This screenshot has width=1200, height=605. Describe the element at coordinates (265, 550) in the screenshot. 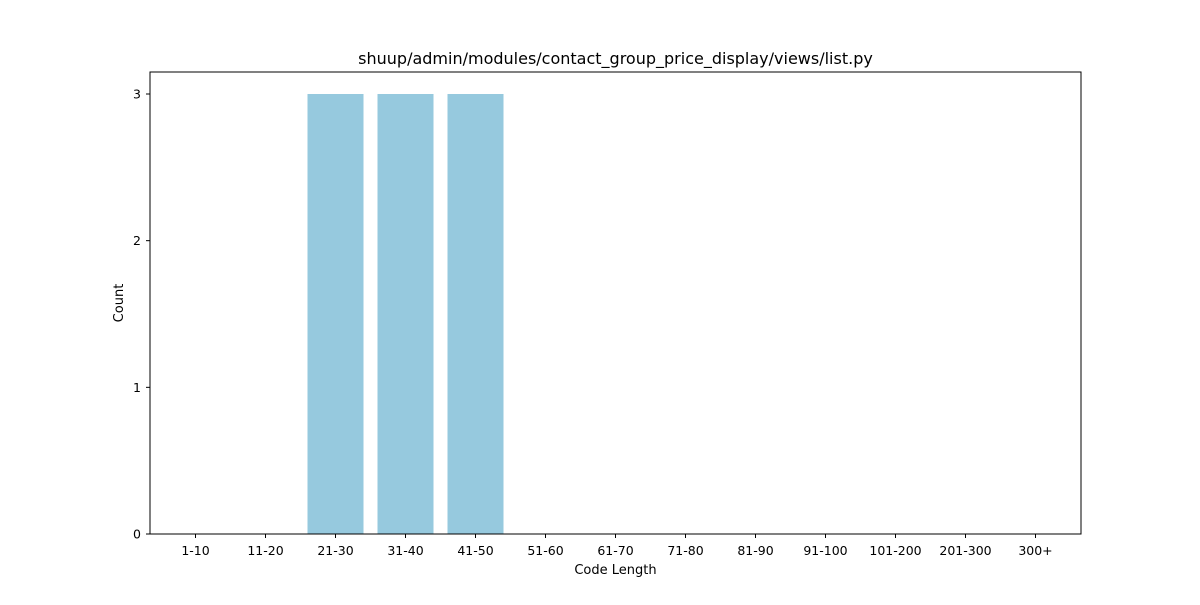

I see `x-tick-label: 11-20` at that location.